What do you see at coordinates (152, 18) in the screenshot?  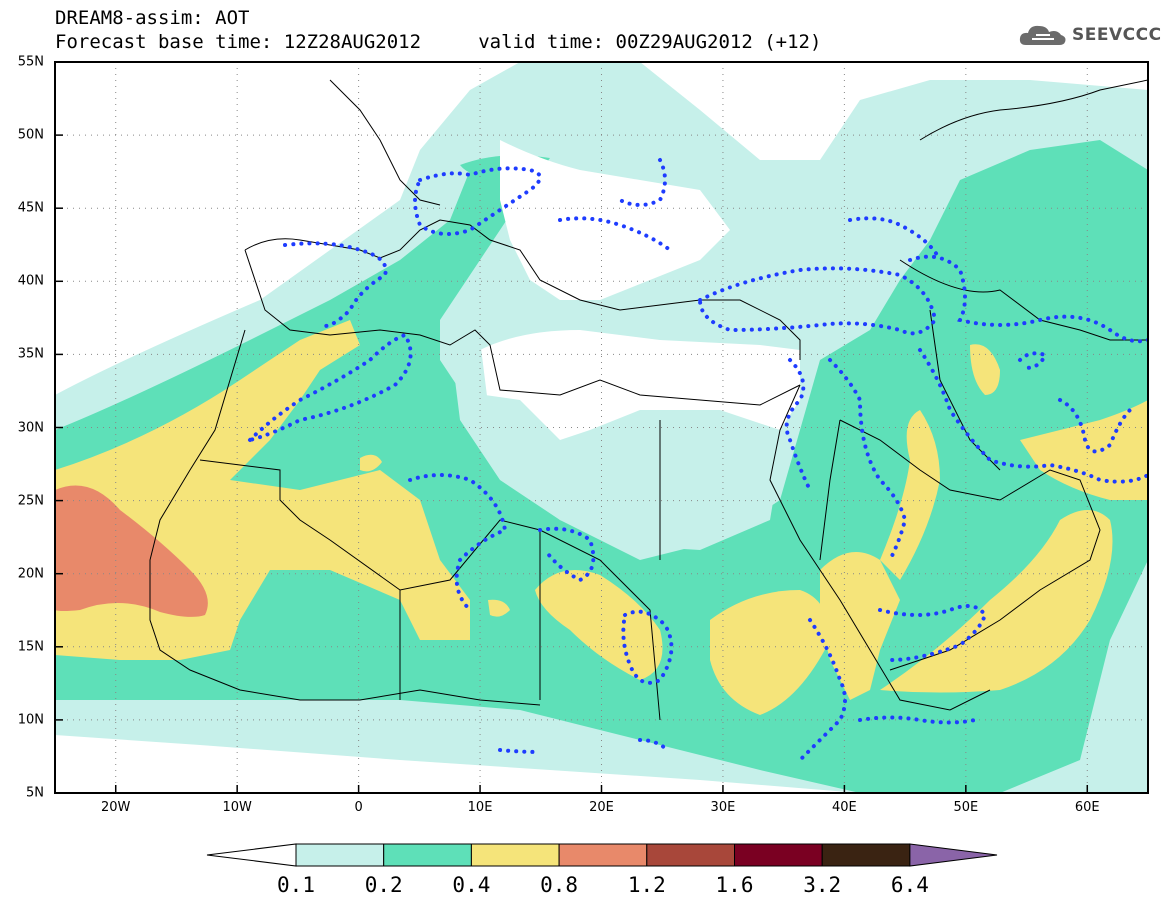 I see `map-title: DREAM8-assim: AOT` at bounding box center [152, 18].